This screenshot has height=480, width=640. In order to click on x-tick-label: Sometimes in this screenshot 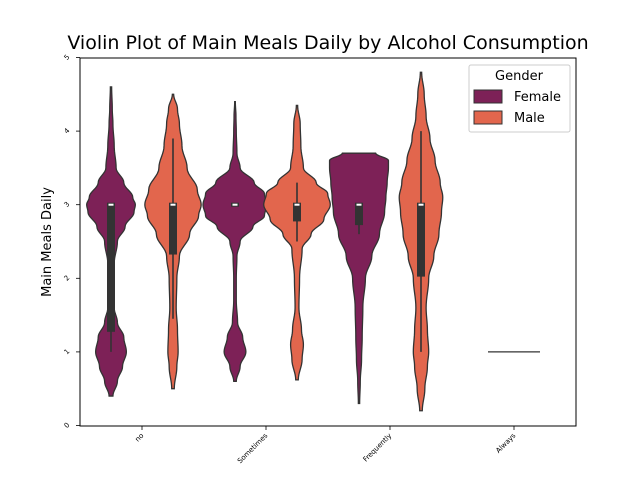, I will do `click(253, 449)`.